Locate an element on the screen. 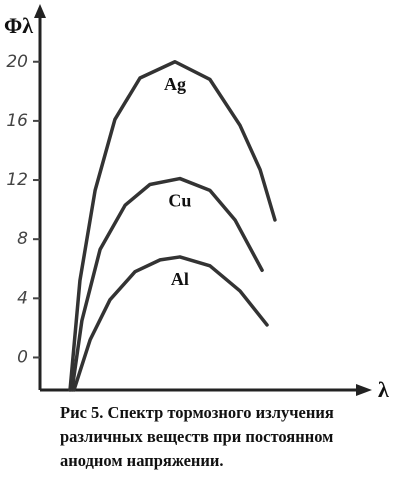  series-label: Cu is located at coordinates (179, 201).